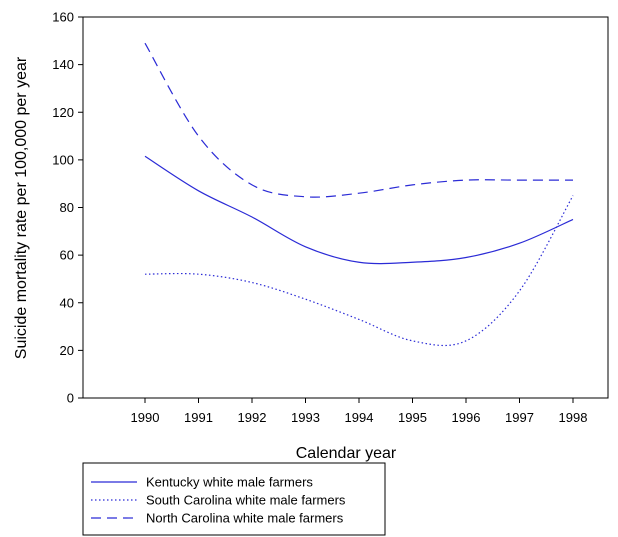 The image size is (618, 537). I want to click on x-tick-label: 1994, so click(359, 417).